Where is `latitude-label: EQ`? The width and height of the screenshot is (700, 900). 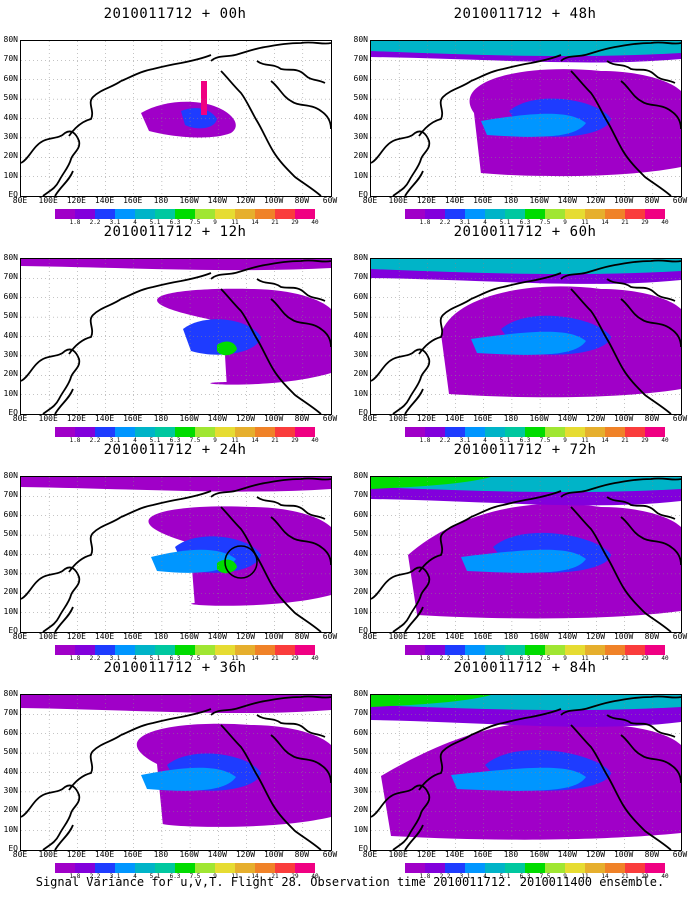 latitude-label: EQ is located at coordinates (13, 194).